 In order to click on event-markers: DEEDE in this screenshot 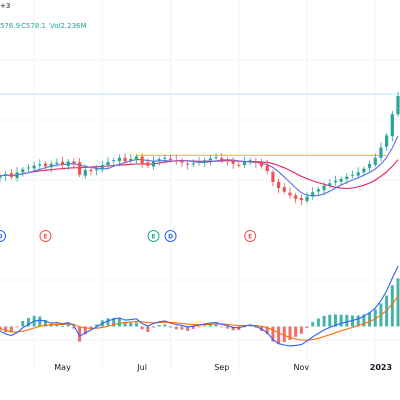, I will do `click(128, 236)`.